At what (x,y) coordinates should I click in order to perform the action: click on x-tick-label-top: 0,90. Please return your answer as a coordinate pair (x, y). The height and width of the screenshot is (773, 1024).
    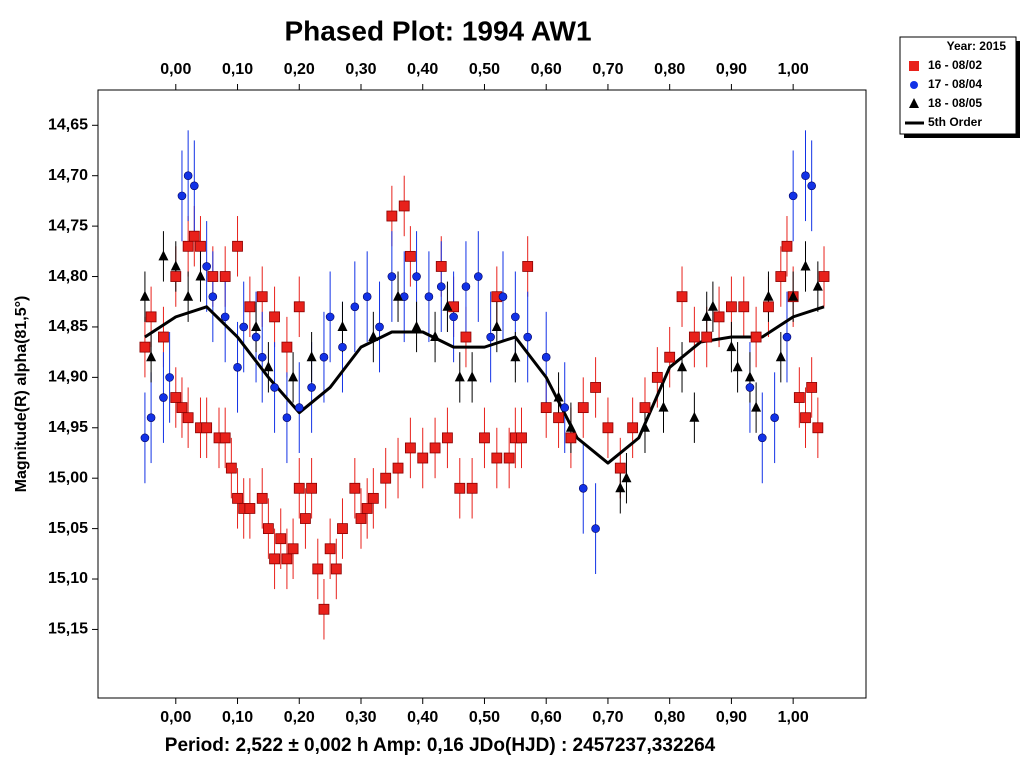
    Looking at the image, I should click on (731, 69).